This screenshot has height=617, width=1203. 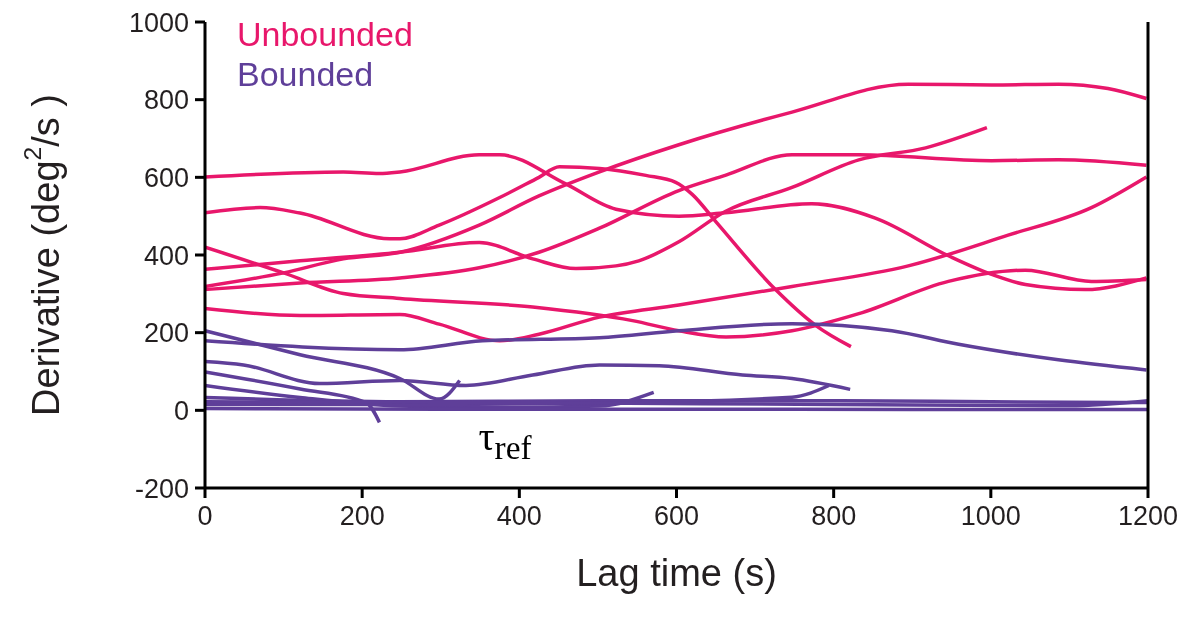 I want to click on text: Bounded, so click(x=306, y=74).